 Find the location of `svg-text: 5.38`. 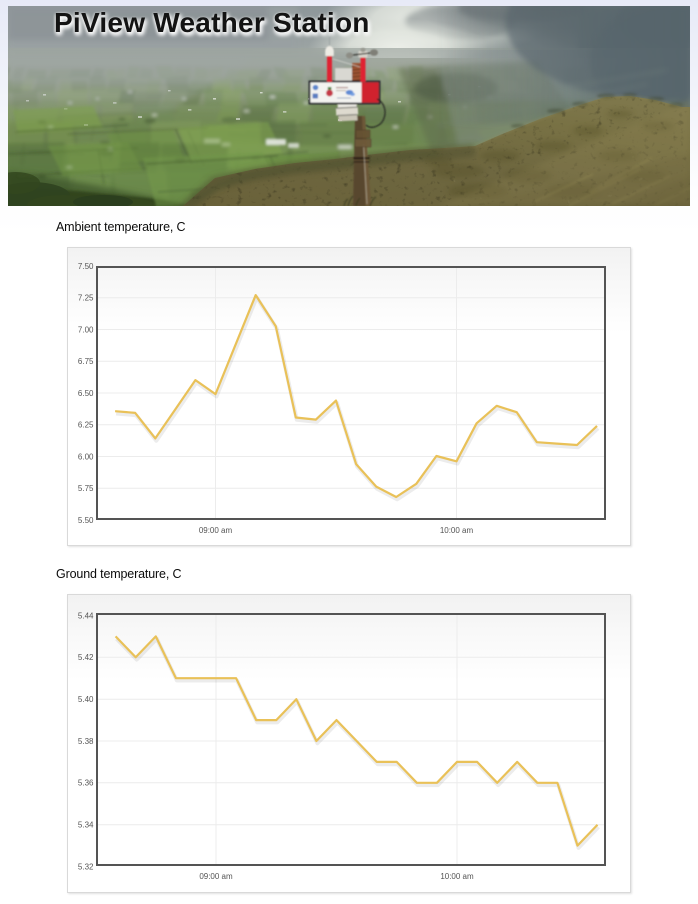

svg-text: 5.38 is located at coordinates (86, 741).